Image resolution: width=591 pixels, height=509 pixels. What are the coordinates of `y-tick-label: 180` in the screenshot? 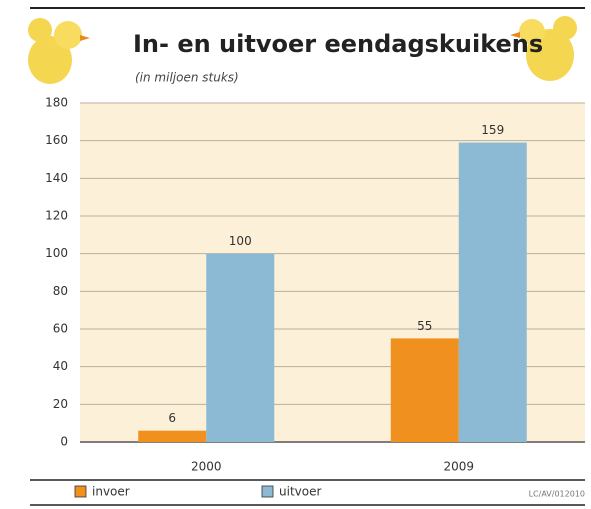 It's located at (56, 103).